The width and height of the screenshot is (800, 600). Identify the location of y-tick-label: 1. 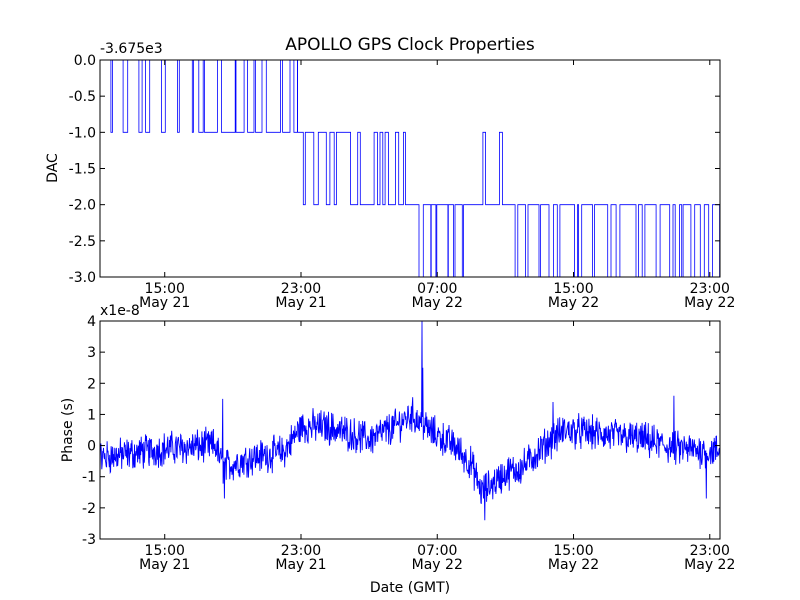
(91, 415).